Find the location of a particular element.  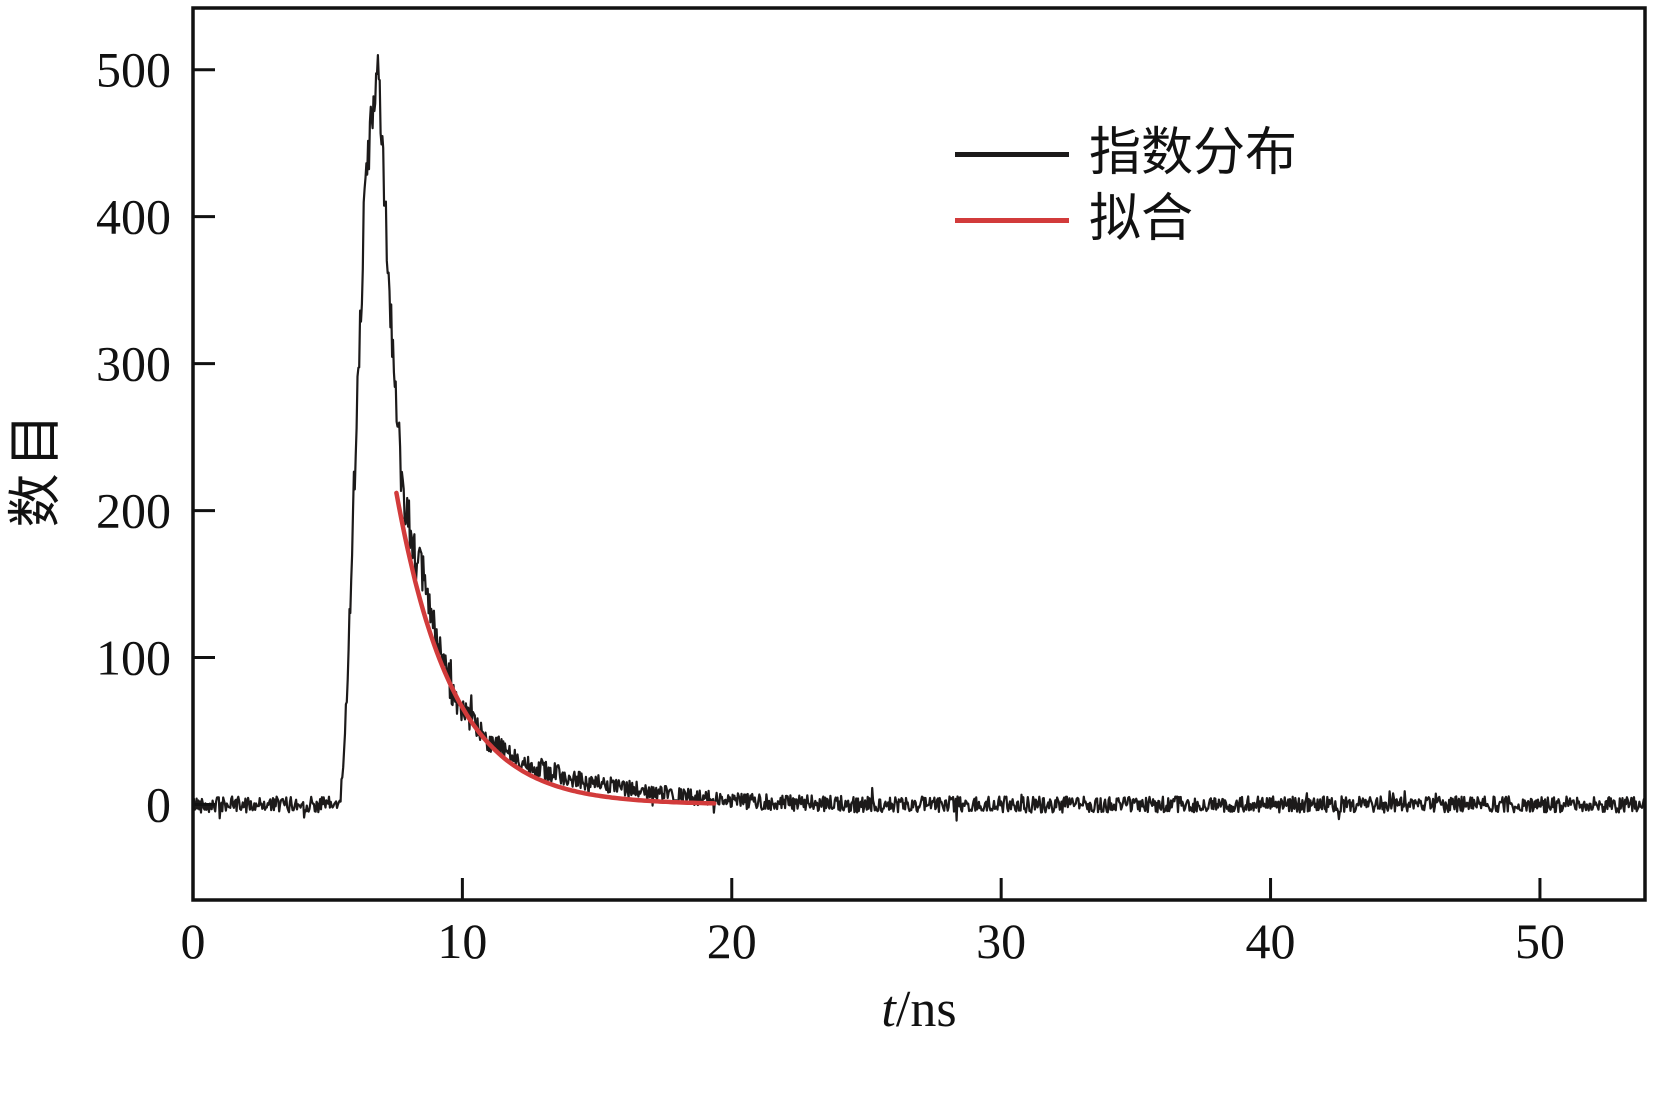

x-tick-label: 30 is located at coordinates (1001, 941).